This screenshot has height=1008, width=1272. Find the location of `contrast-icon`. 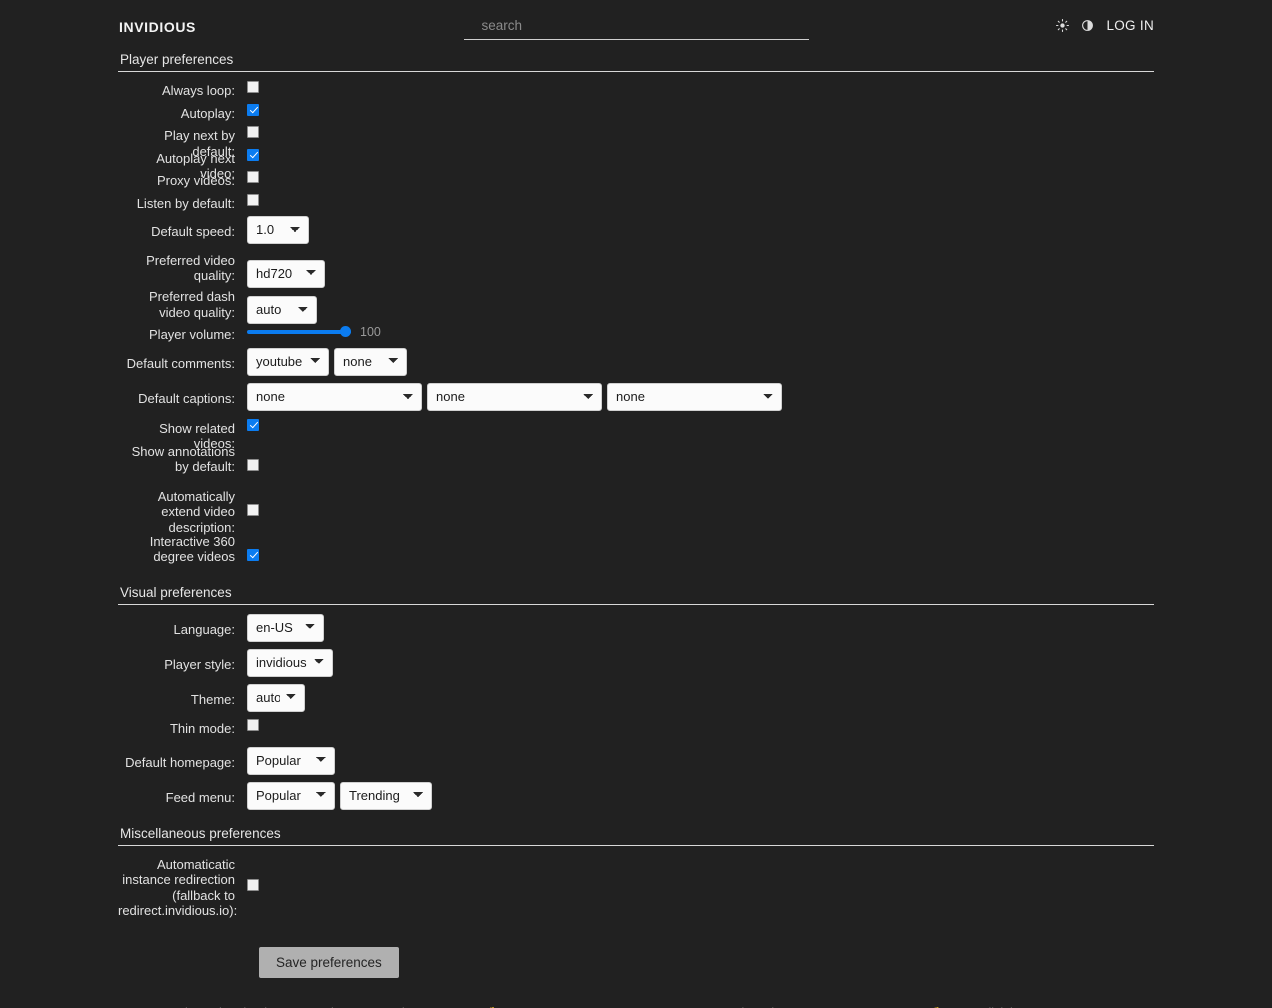

contrast-icon is located at coordinates (1087, 25).